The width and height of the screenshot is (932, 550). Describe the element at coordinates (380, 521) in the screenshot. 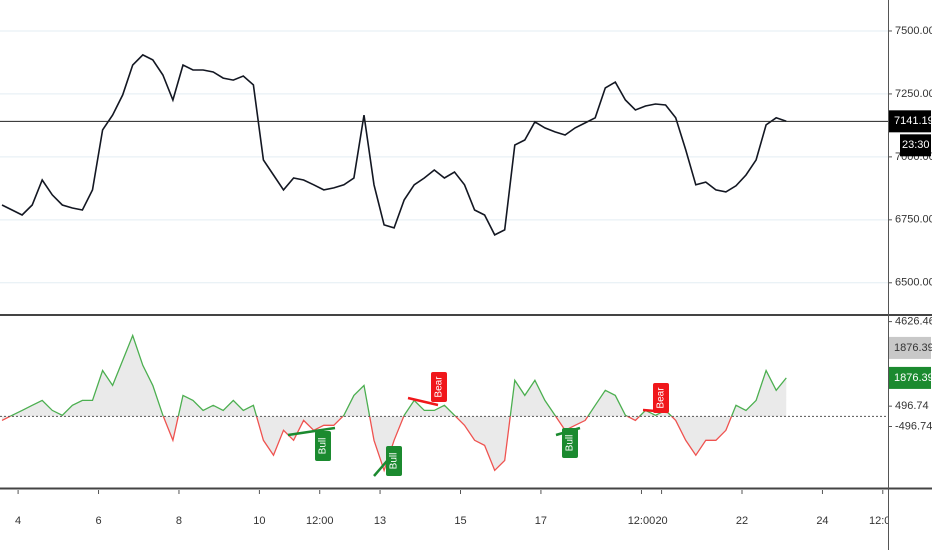

I see `x-tick-label: 13` at that location.